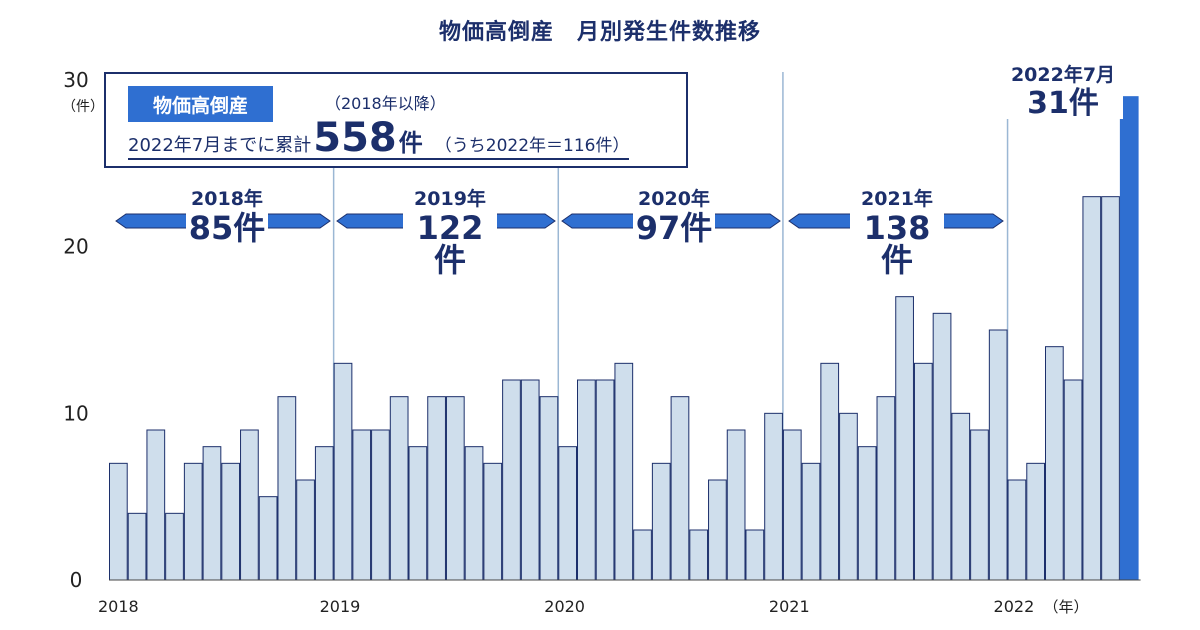 The width and height of the screenshot is (1200, 630). What do you see at coordinates (532, 146) in the screenshot?
I see `summary-note: （うち2022年＝116件）` at bounding box center [532, 146].